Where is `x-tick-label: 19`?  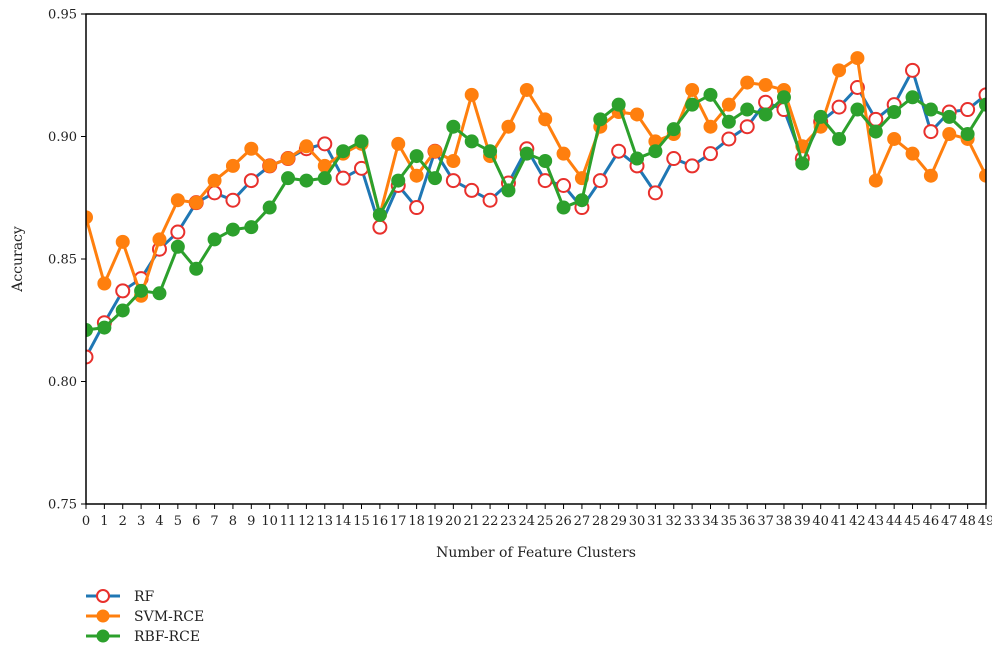
x-tick-label: 19 is located at coordinates (435, 521).